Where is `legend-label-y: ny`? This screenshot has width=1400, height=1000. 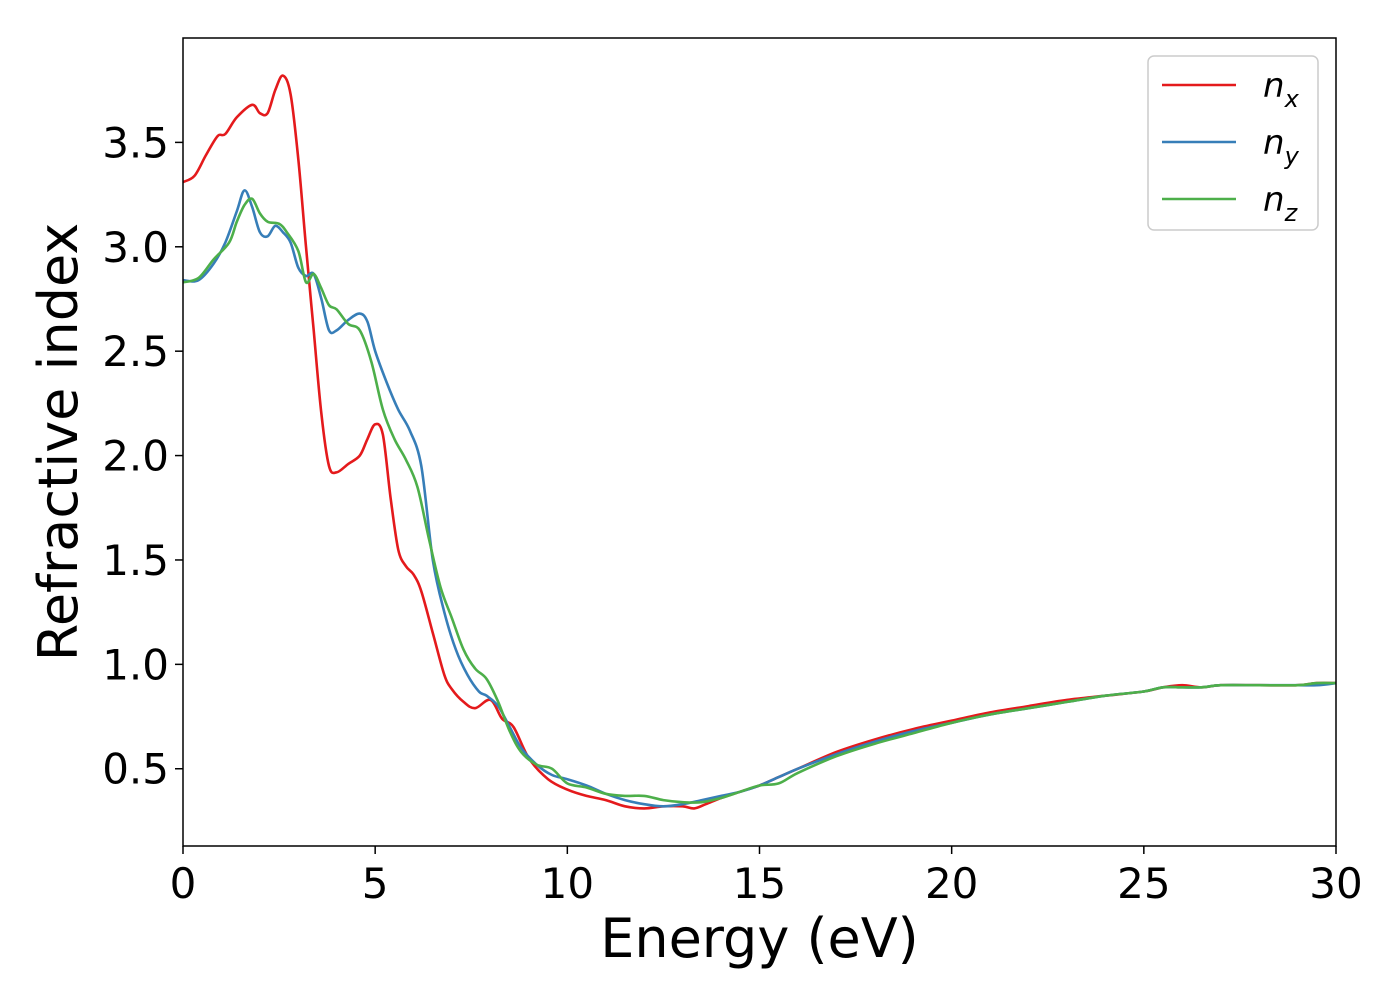 legend-label-y: ny is located at coordinates (1281, 146).